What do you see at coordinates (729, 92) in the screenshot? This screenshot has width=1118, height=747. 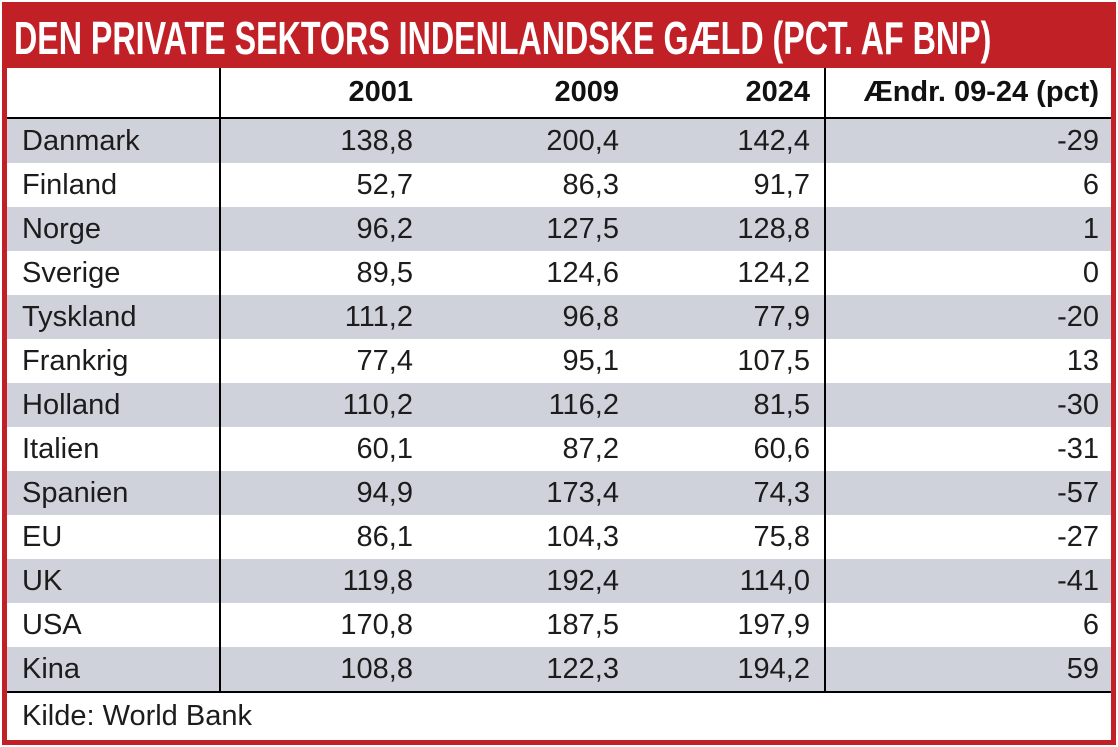 I see `header-2024: 2024` at bounding box center [729, 92].